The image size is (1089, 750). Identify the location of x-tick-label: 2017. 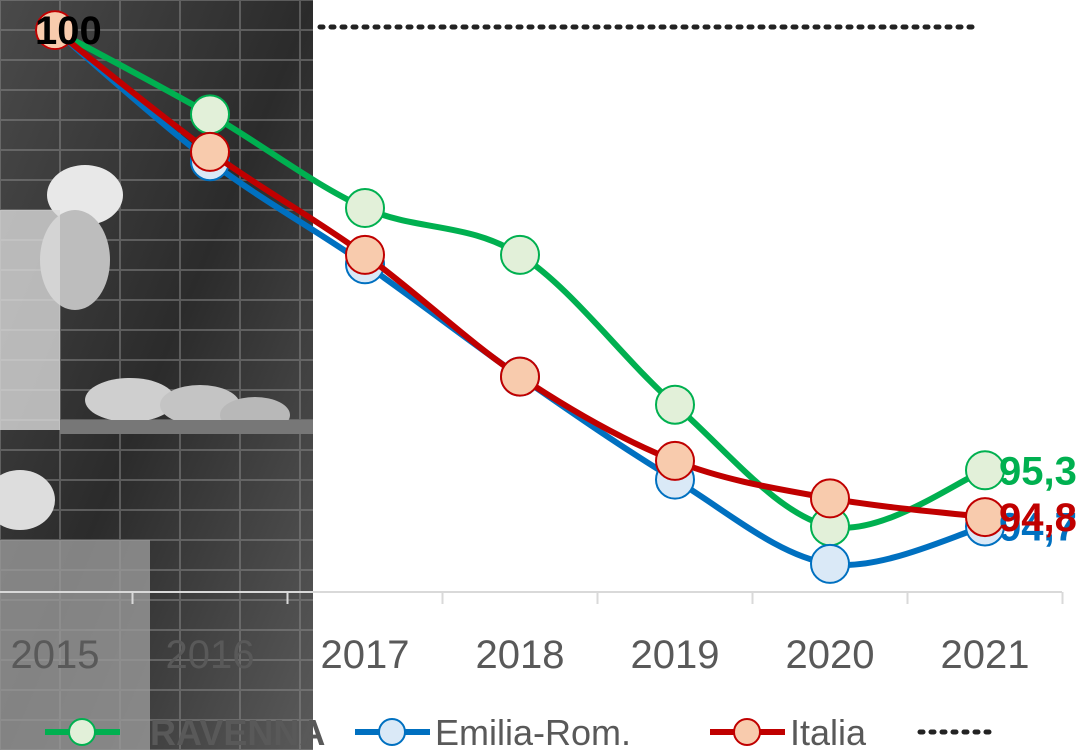
(365, 655).